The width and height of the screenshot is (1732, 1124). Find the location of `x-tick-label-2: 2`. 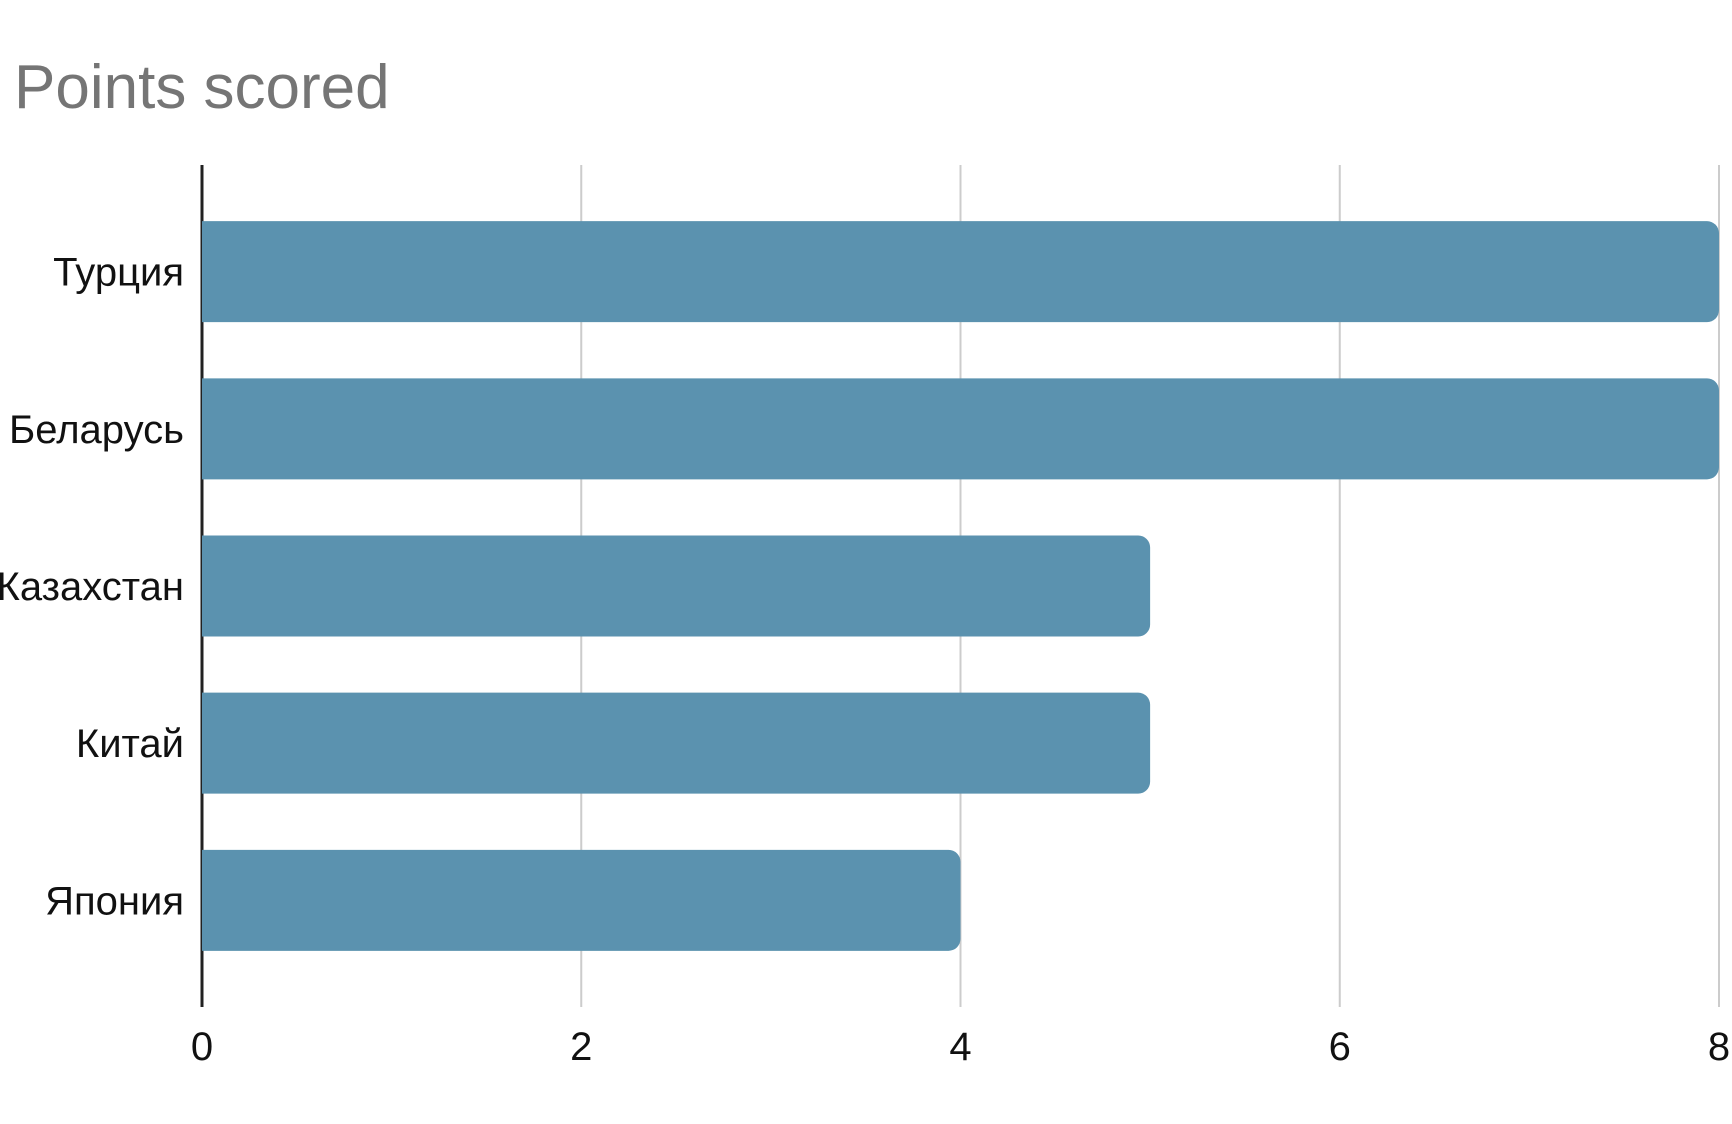

x-tick-label-2: 2 is located at coordinates (581, 1047).